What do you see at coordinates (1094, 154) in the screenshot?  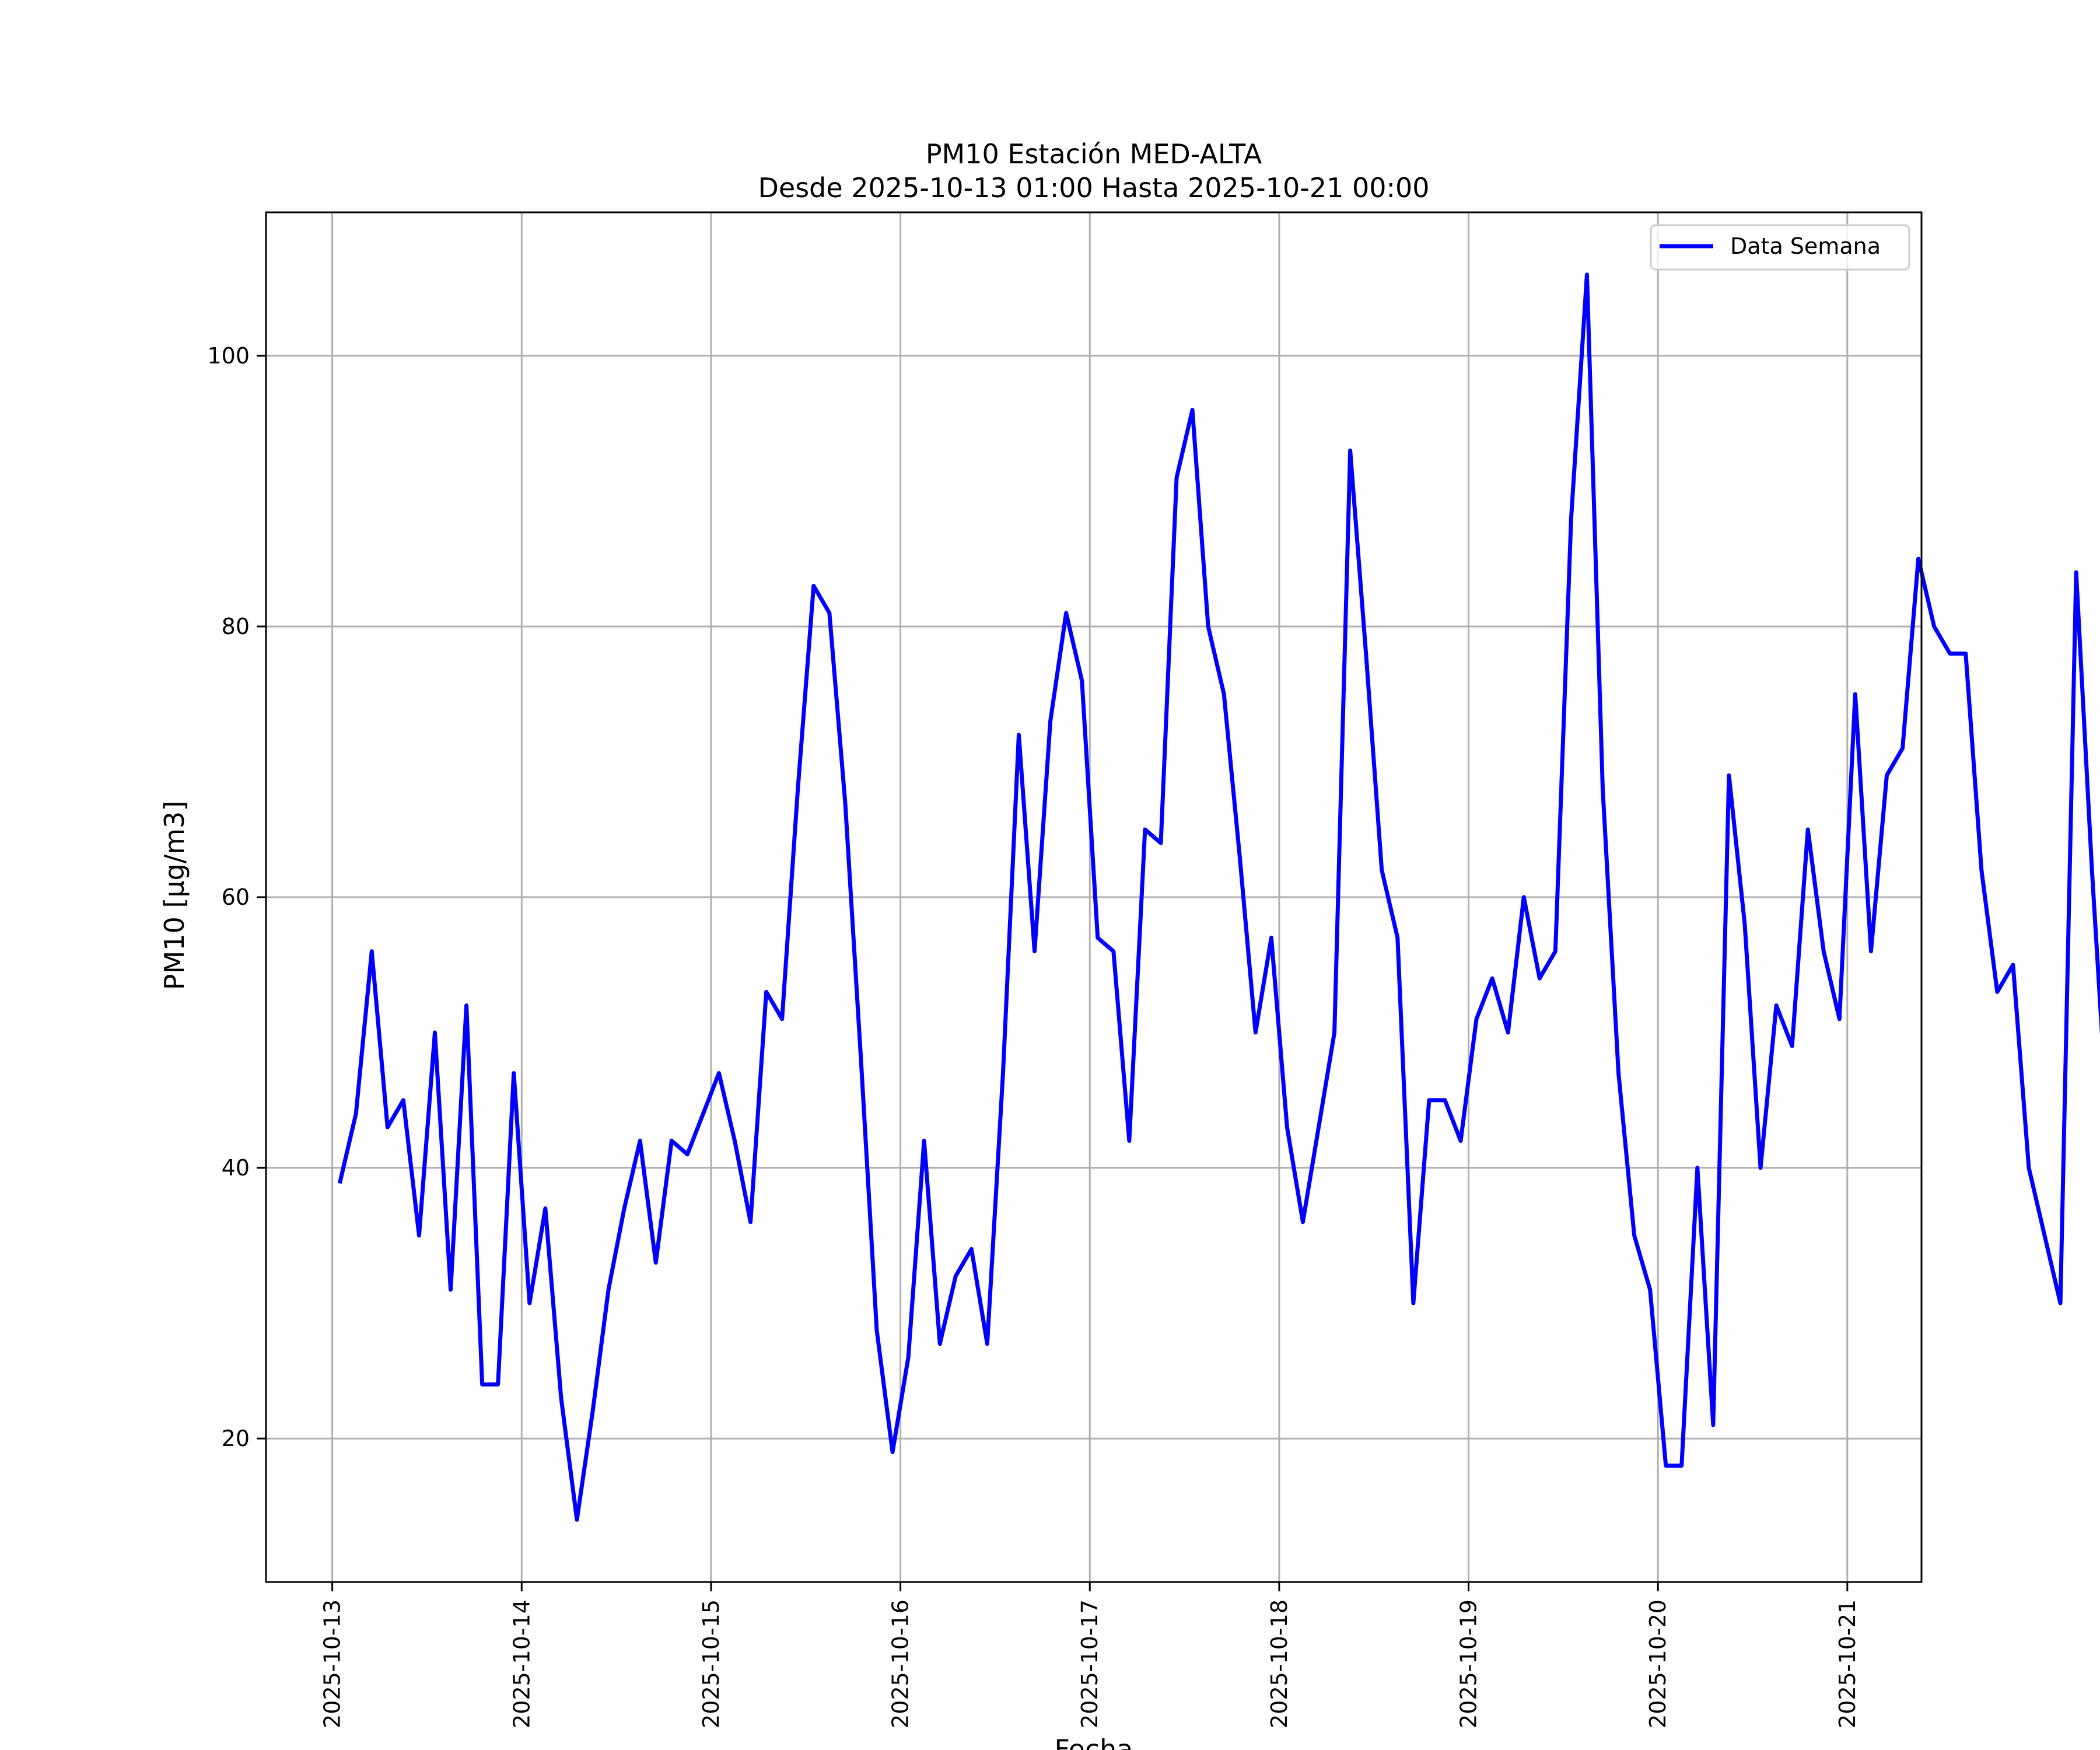 I see `chart-title: PM10 Estación MED-ALTA` at bounding box center [1094, 154].